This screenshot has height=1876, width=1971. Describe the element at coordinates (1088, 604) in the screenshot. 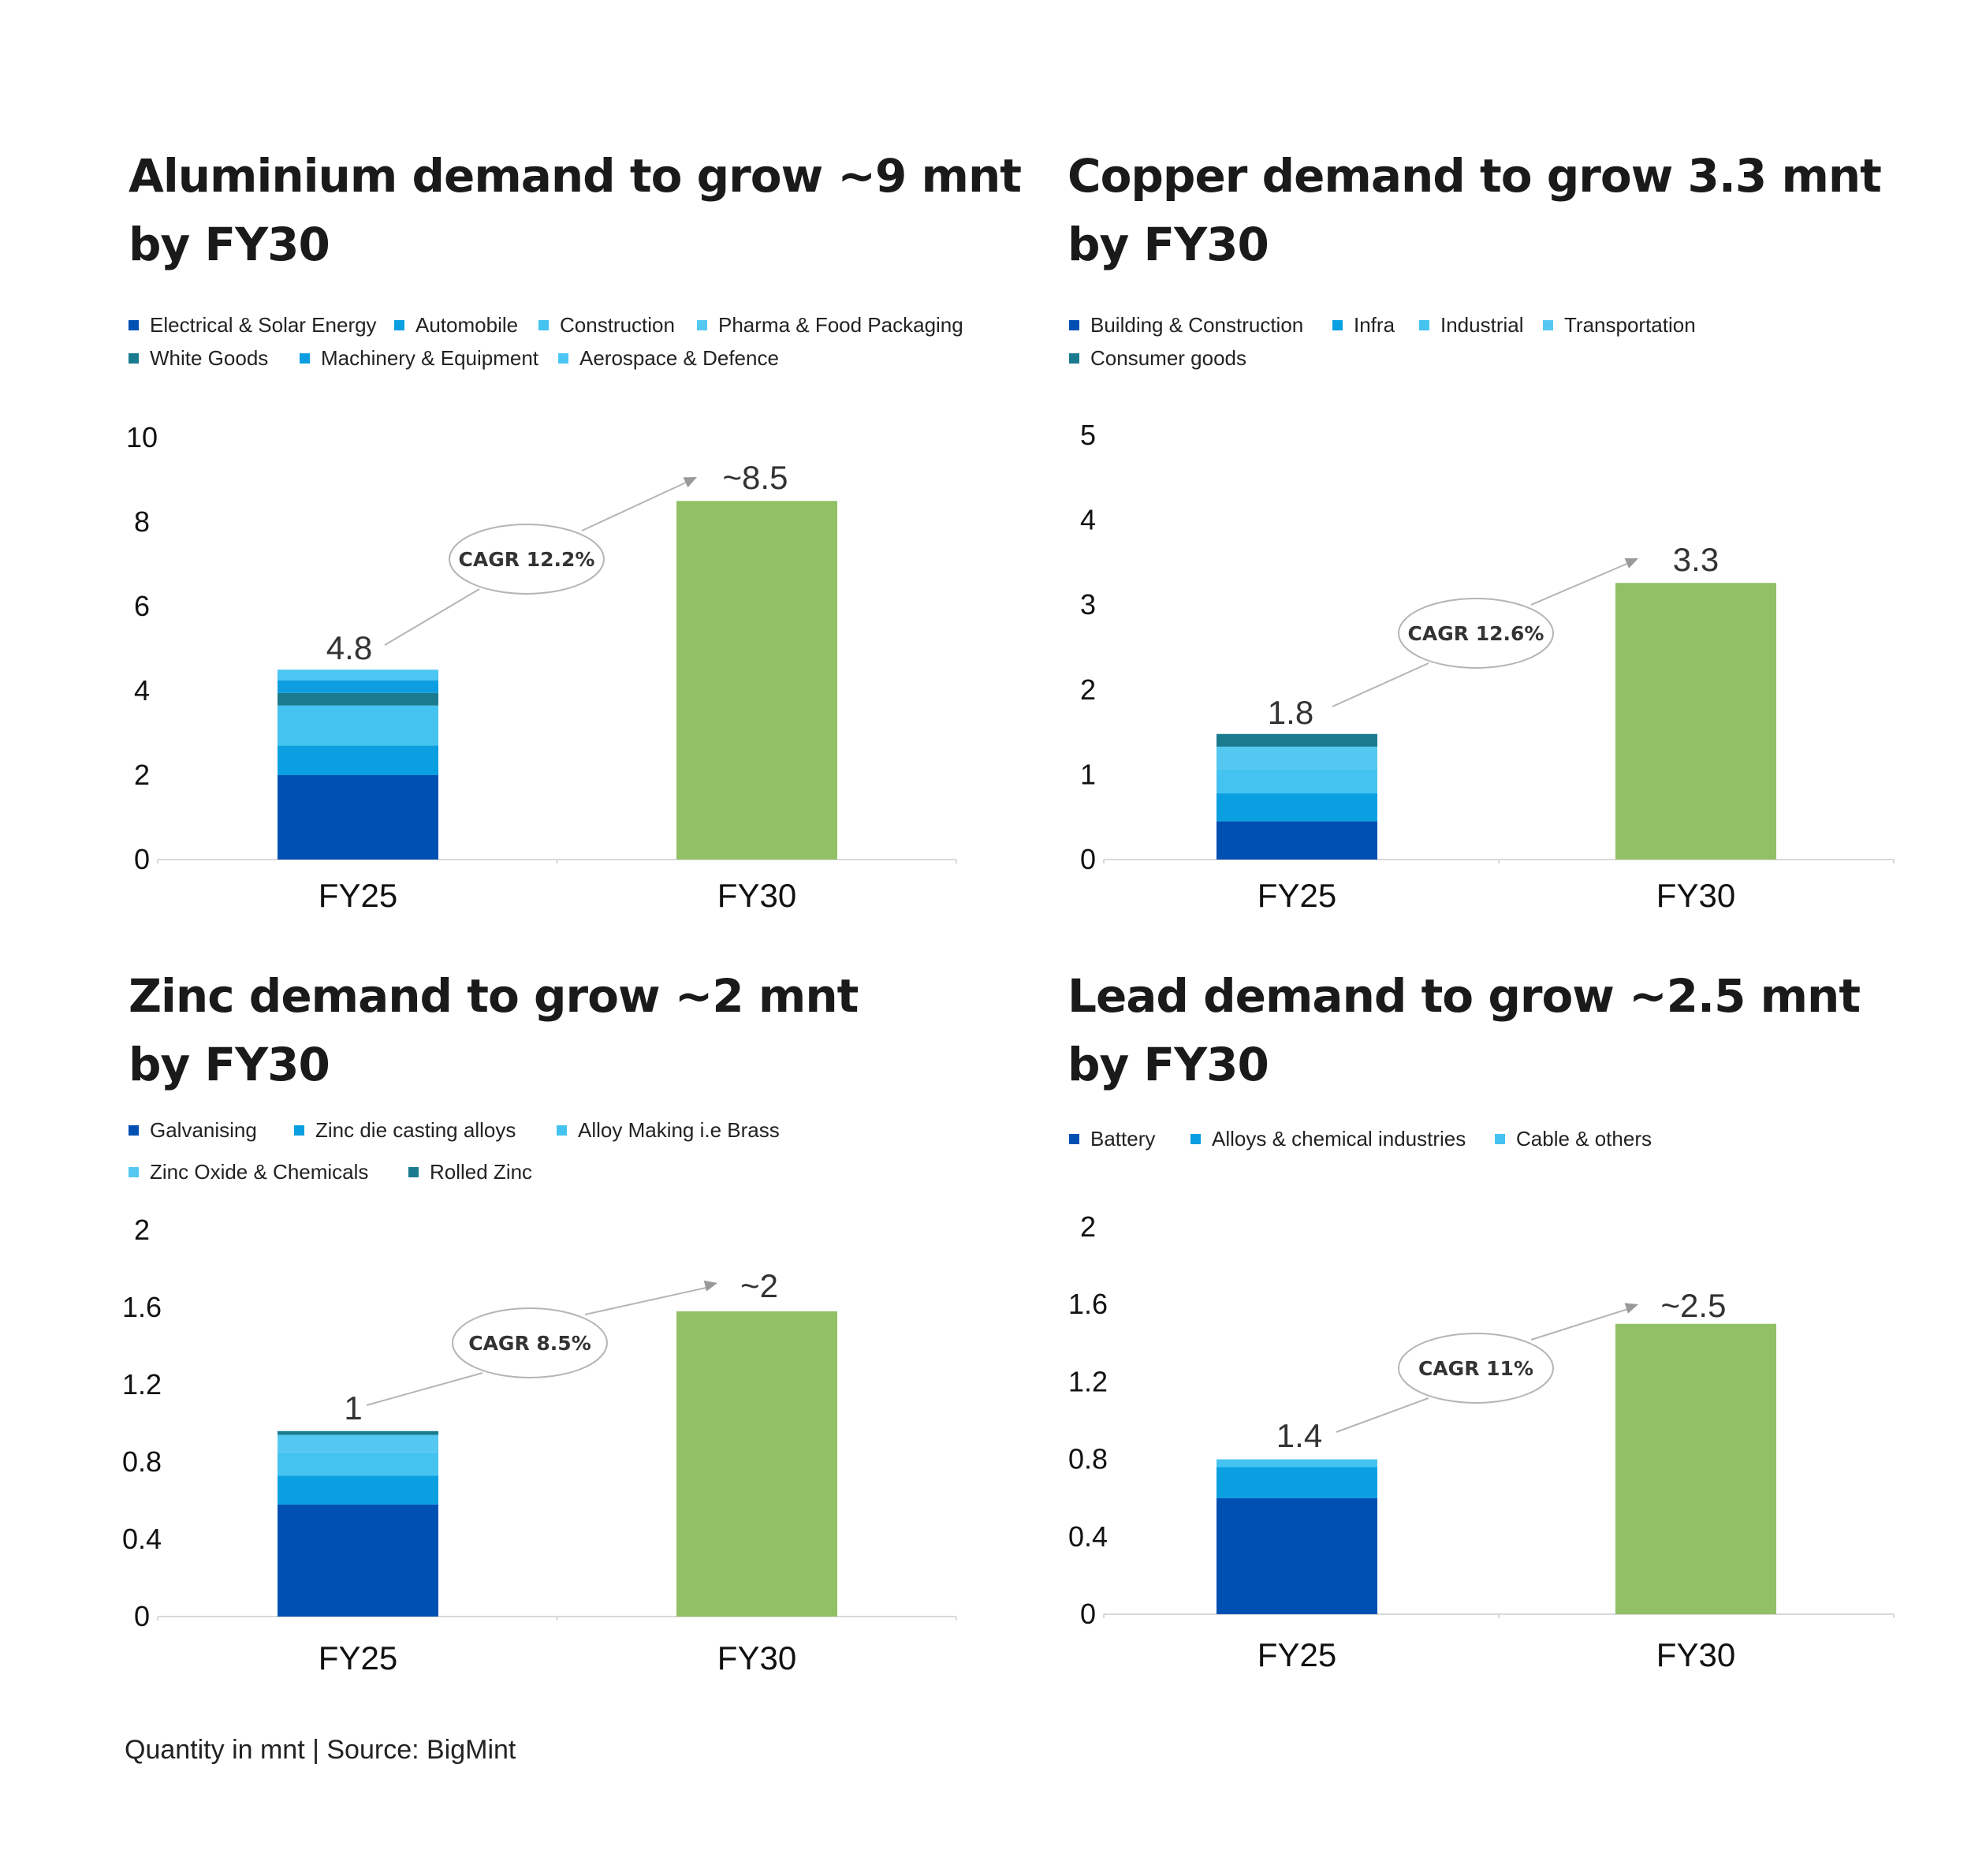

I see `y-tick-label: 3` at that location.